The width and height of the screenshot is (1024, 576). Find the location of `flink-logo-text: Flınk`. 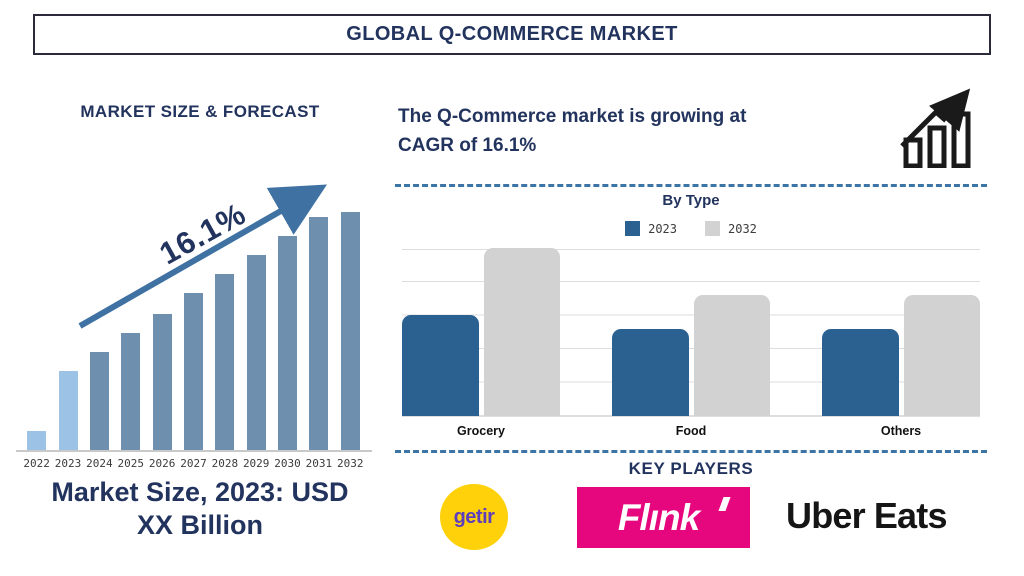

flink-logo-text: Flınk is located at coordinates (658, 517).